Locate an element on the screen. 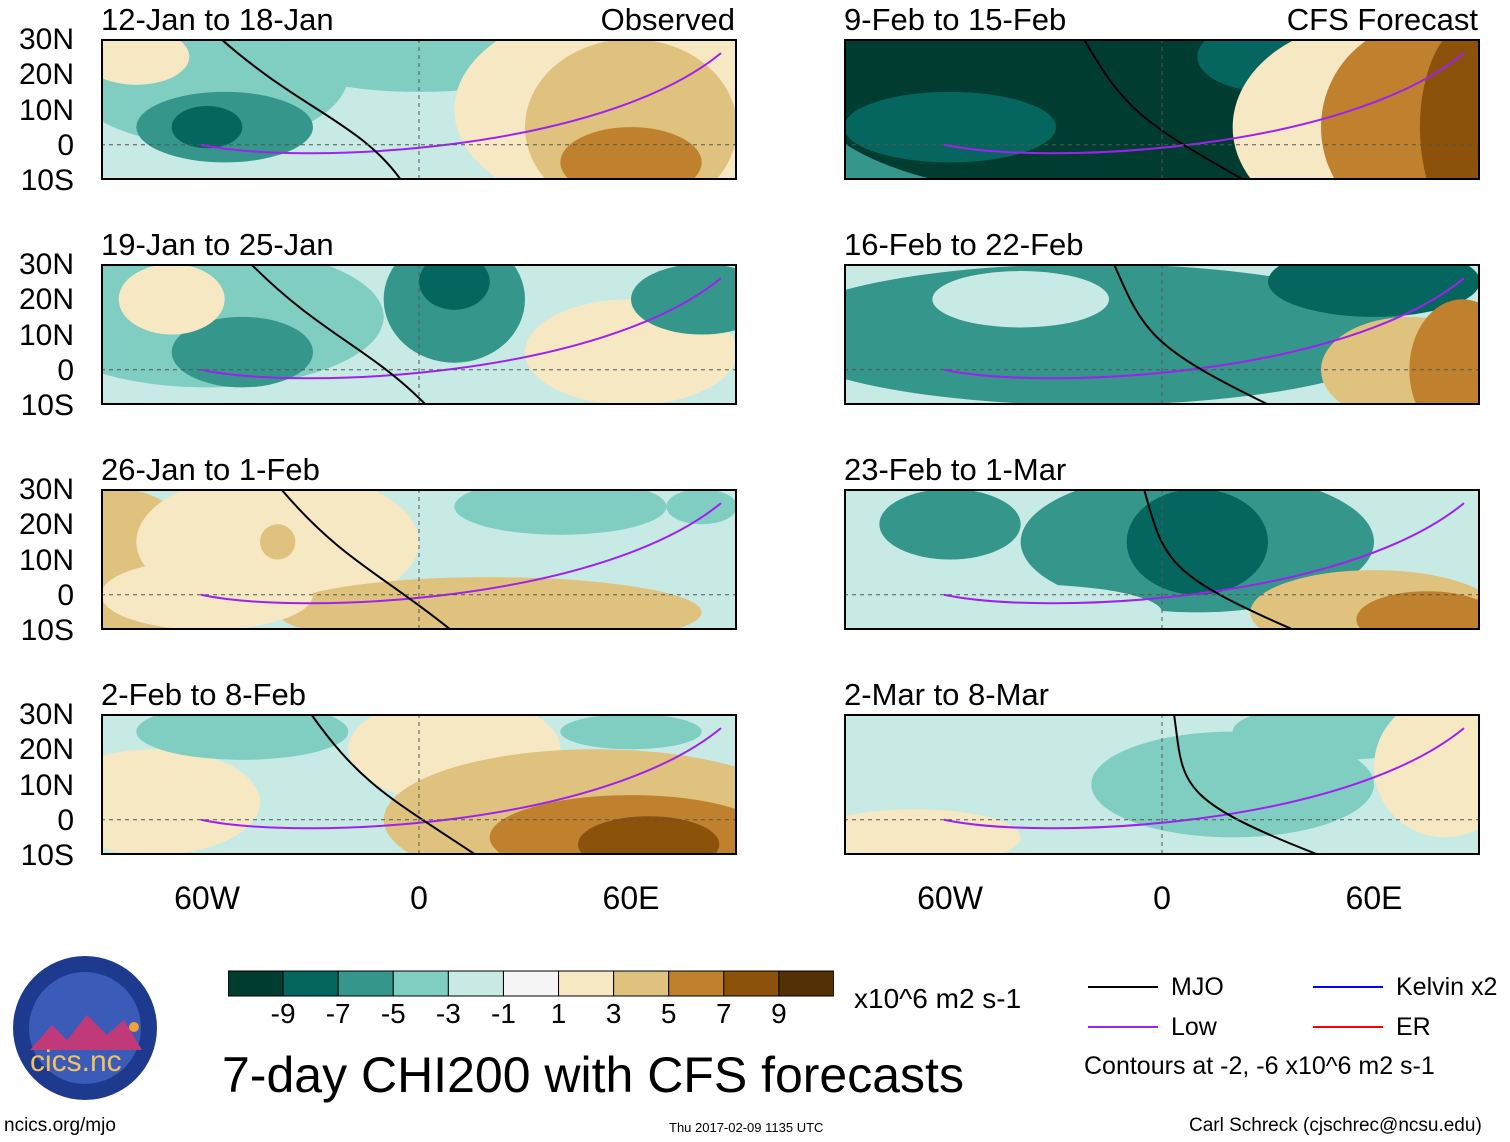  panel-title: 12-Jan to 18-Jan is located at coordinates (217, 19).